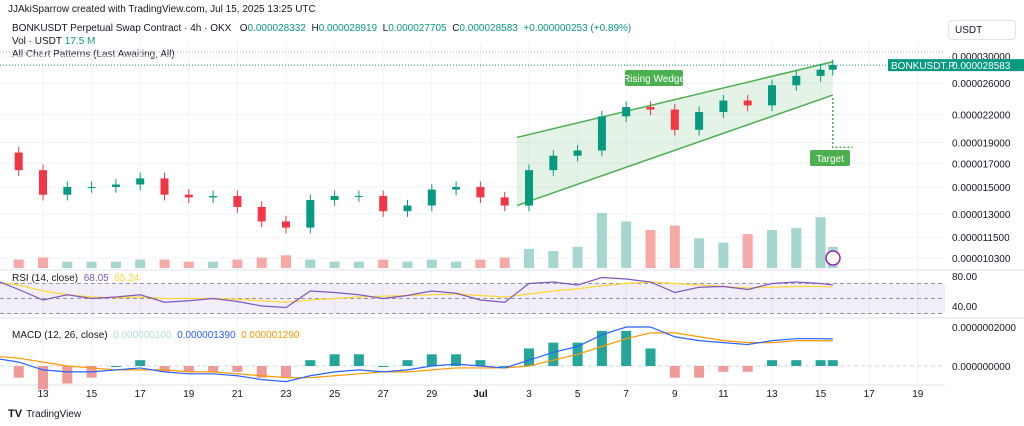 This screenshot has width=1024, height=426. I want to click on x-tick-label: 17, so click(141, 394).